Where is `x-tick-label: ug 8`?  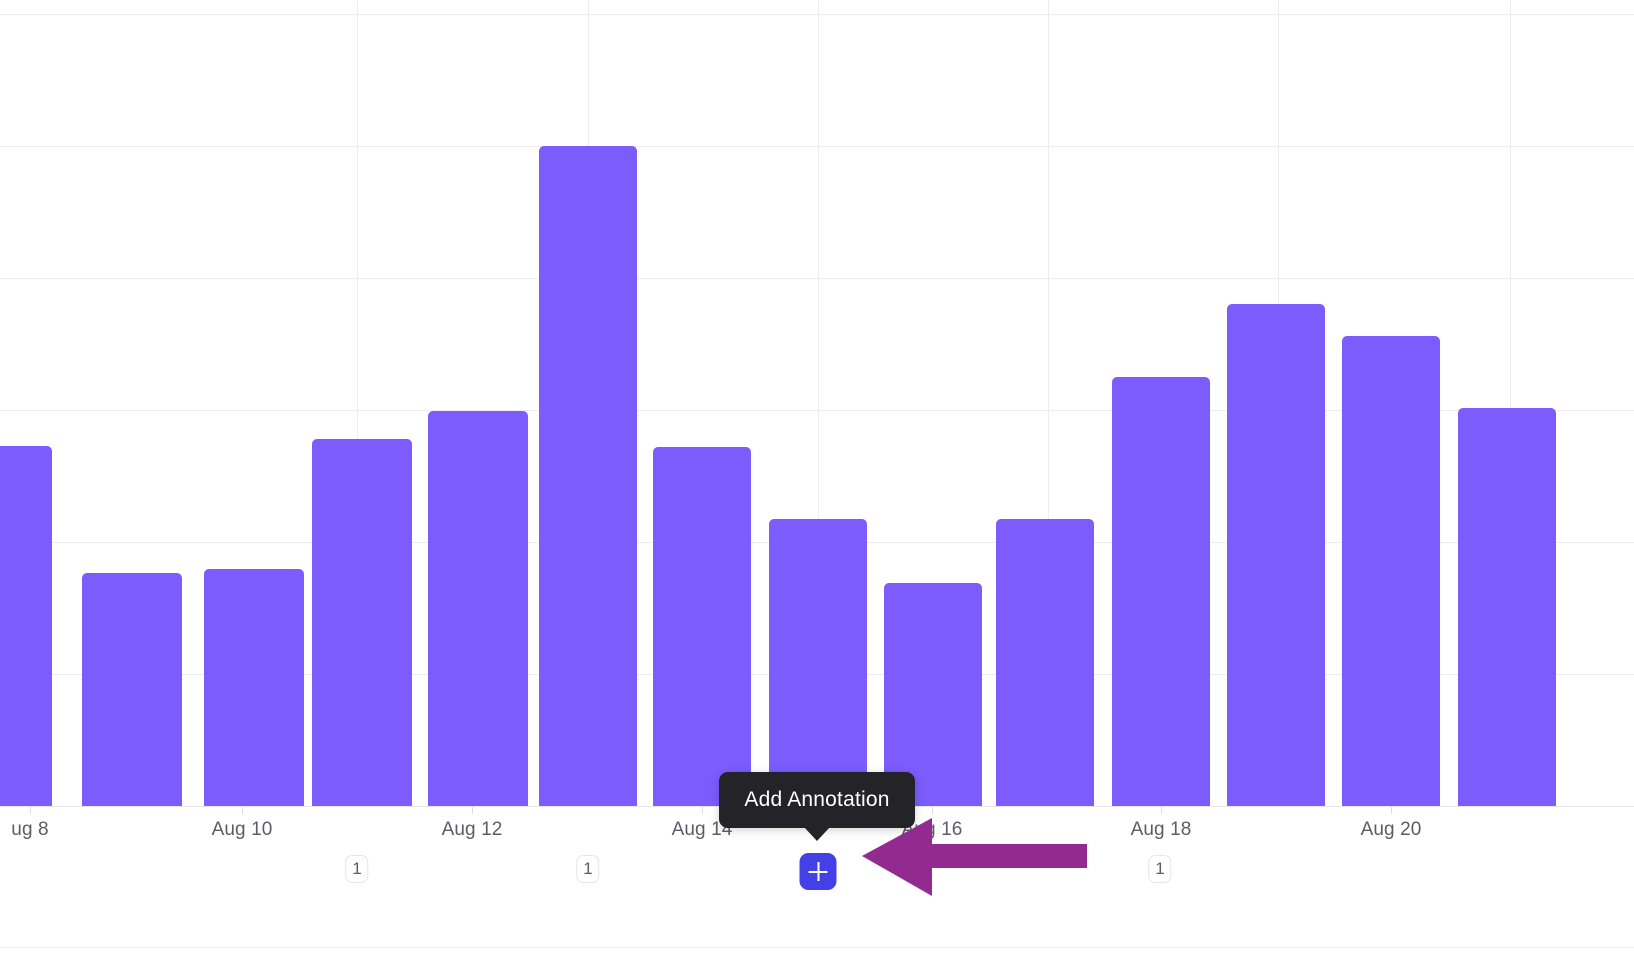
x-tick-label: ug 8 is located at coordinates (30, 829).